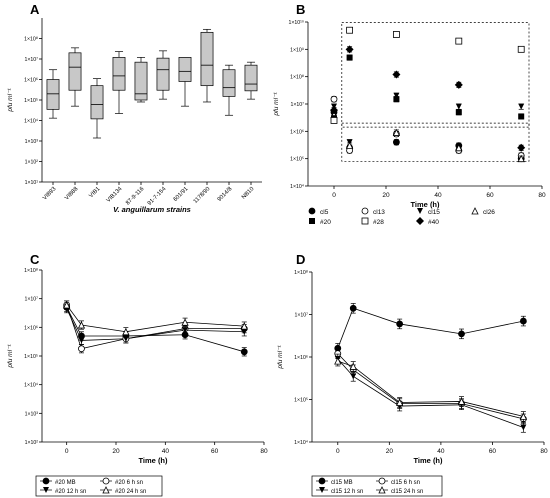  Describe the element at coordinates (106, 490) in the screenshot. I see `legend-marker-#20 24 h sn` at that location.